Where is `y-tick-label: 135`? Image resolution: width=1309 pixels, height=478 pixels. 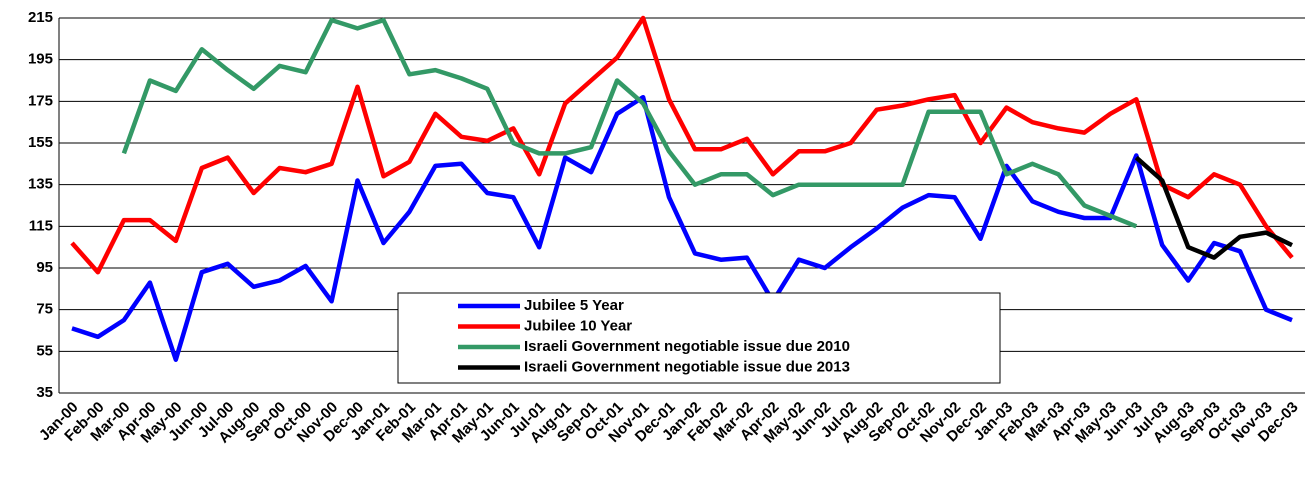 y-tick-label: 135 is located at coordinates (40, 184).